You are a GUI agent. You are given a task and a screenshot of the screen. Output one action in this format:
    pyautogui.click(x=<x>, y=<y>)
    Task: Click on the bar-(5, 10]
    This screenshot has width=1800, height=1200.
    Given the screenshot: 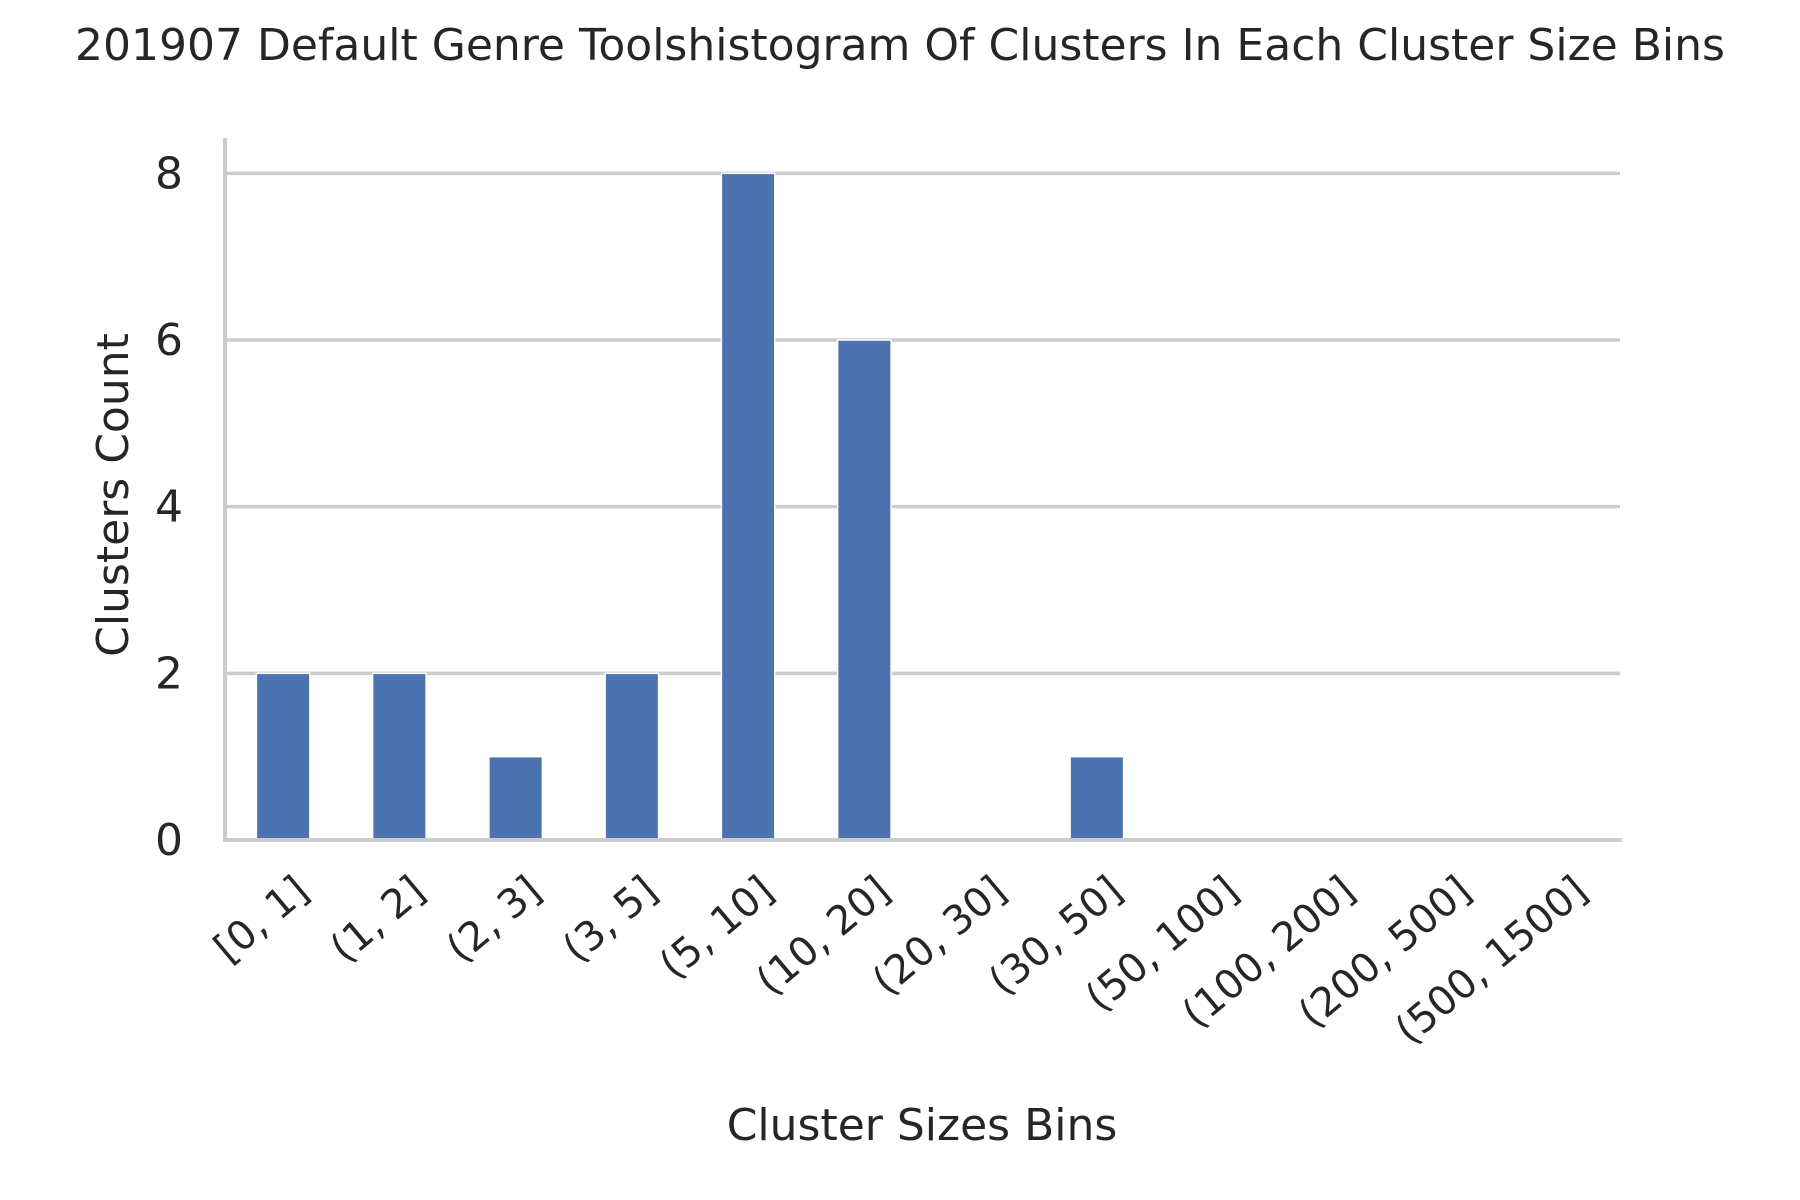 What is the action you would take?
    pyautogui.click(x=748, y=506)
    